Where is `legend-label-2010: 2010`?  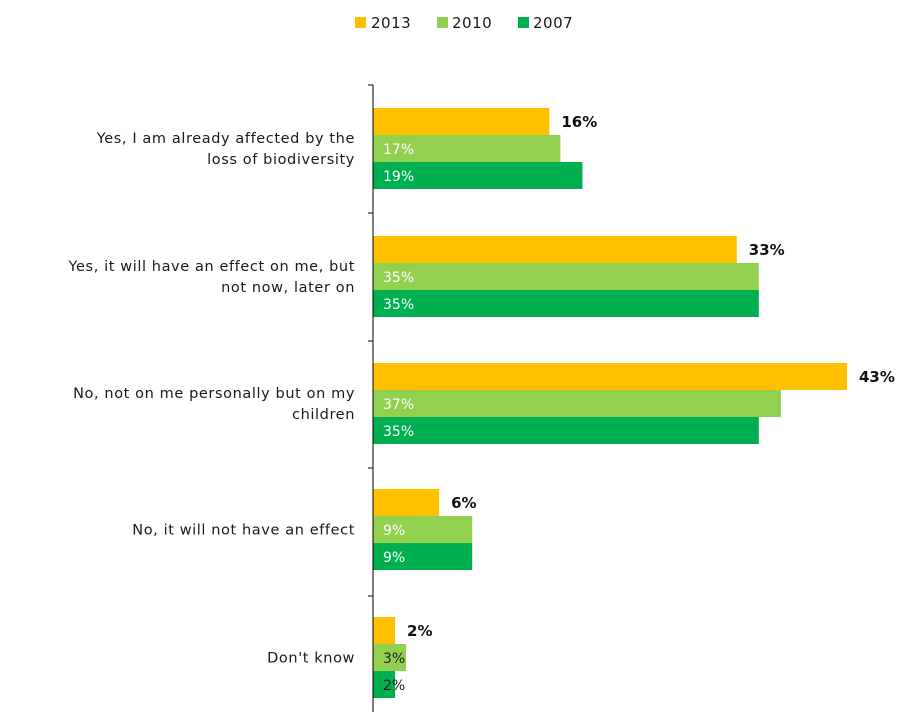 legend-label-2010: 2010 is located at coordinates (472, 23).